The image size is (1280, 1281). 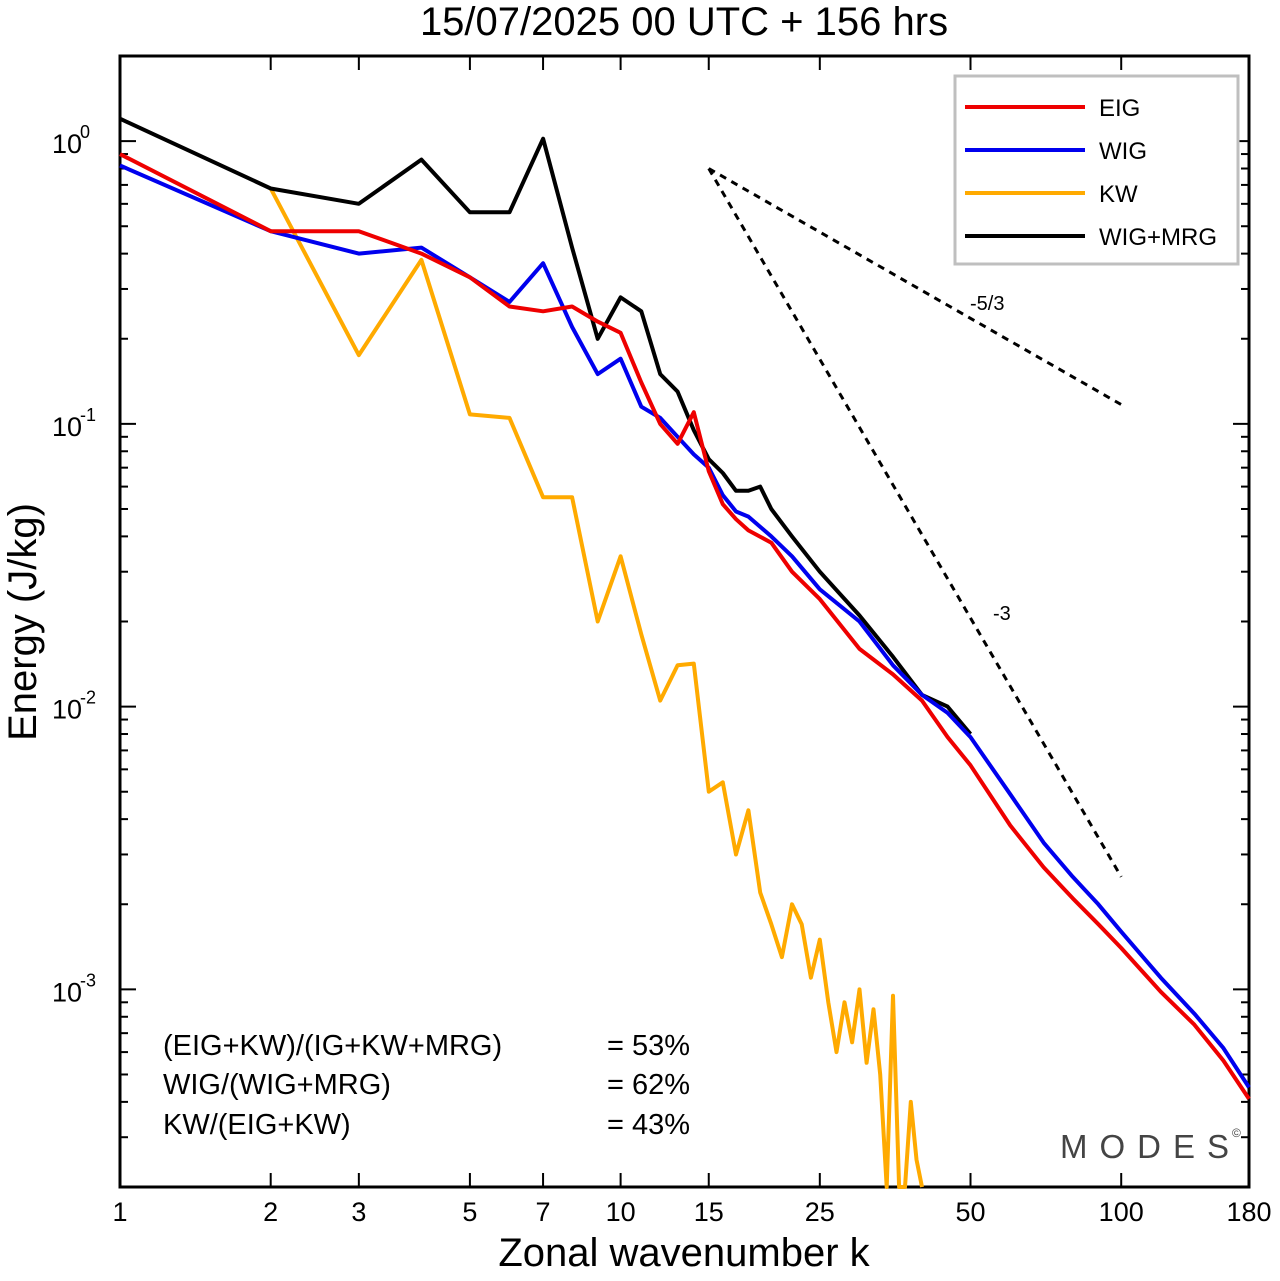 What do you see at coordinates (1248, 1212) in the screenshot?
I see `x-tick-label-10: 180` at bounding box center [1248, 1212].